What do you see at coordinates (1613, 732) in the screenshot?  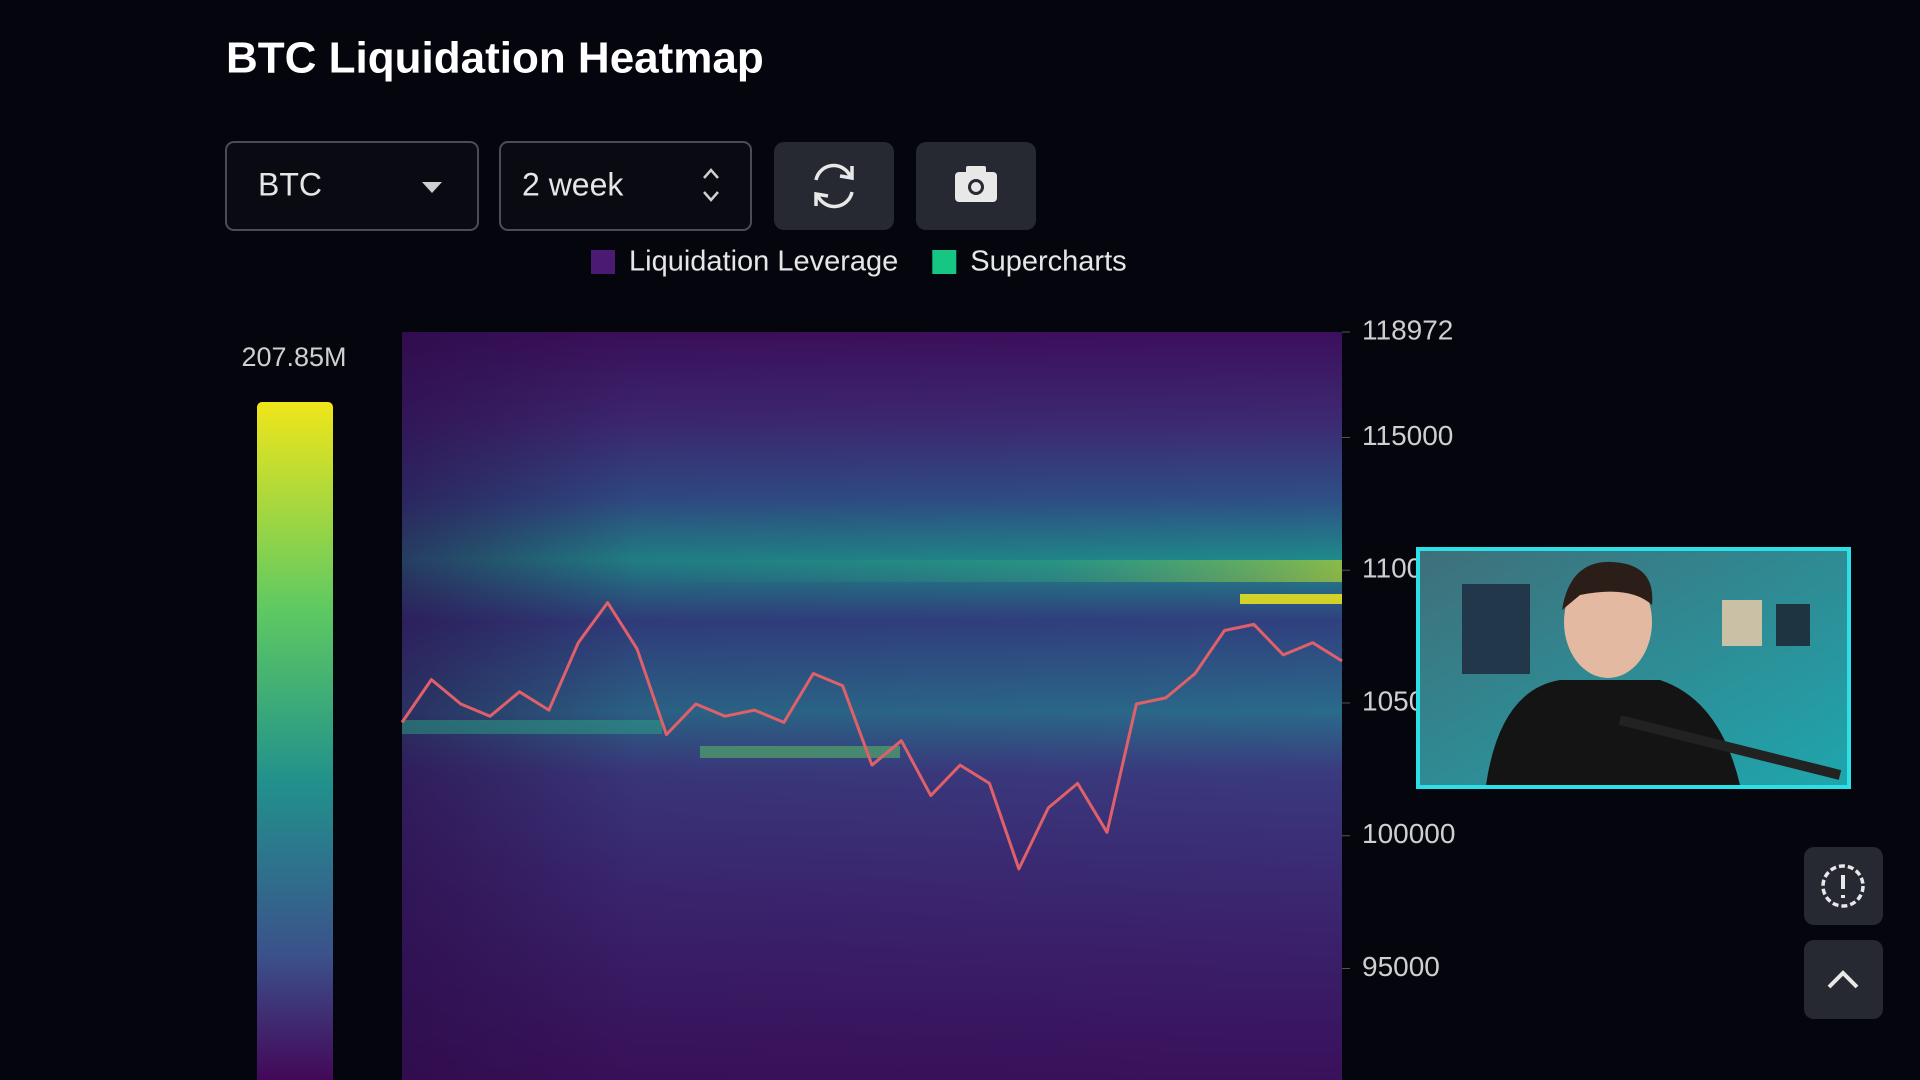 I see `person-body` at bounding box center [1613, 732].